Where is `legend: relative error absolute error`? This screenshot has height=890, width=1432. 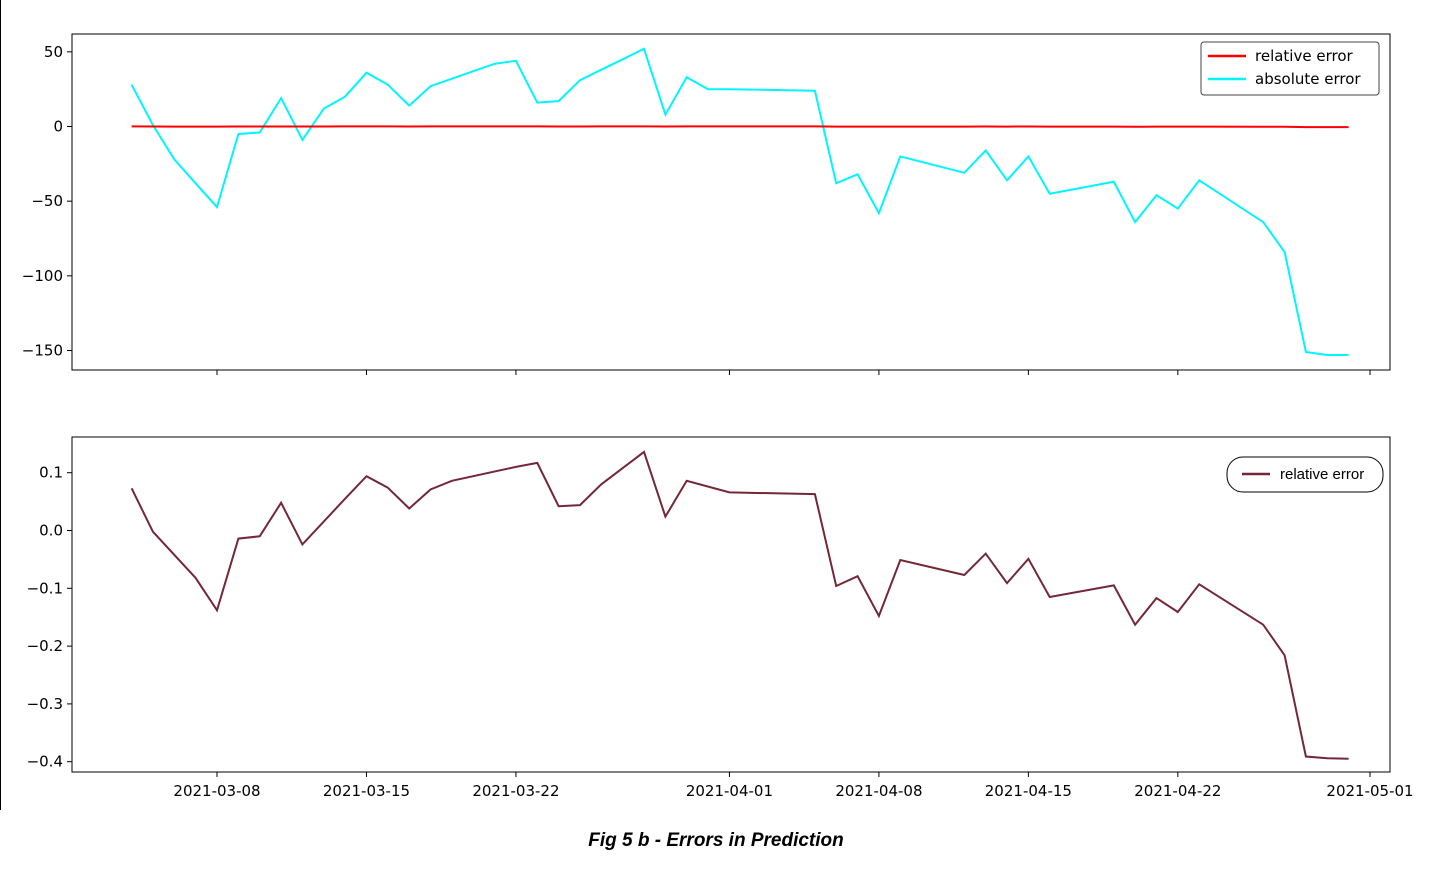
legend: relative error absolute error is located at coordinates (1290, 68).